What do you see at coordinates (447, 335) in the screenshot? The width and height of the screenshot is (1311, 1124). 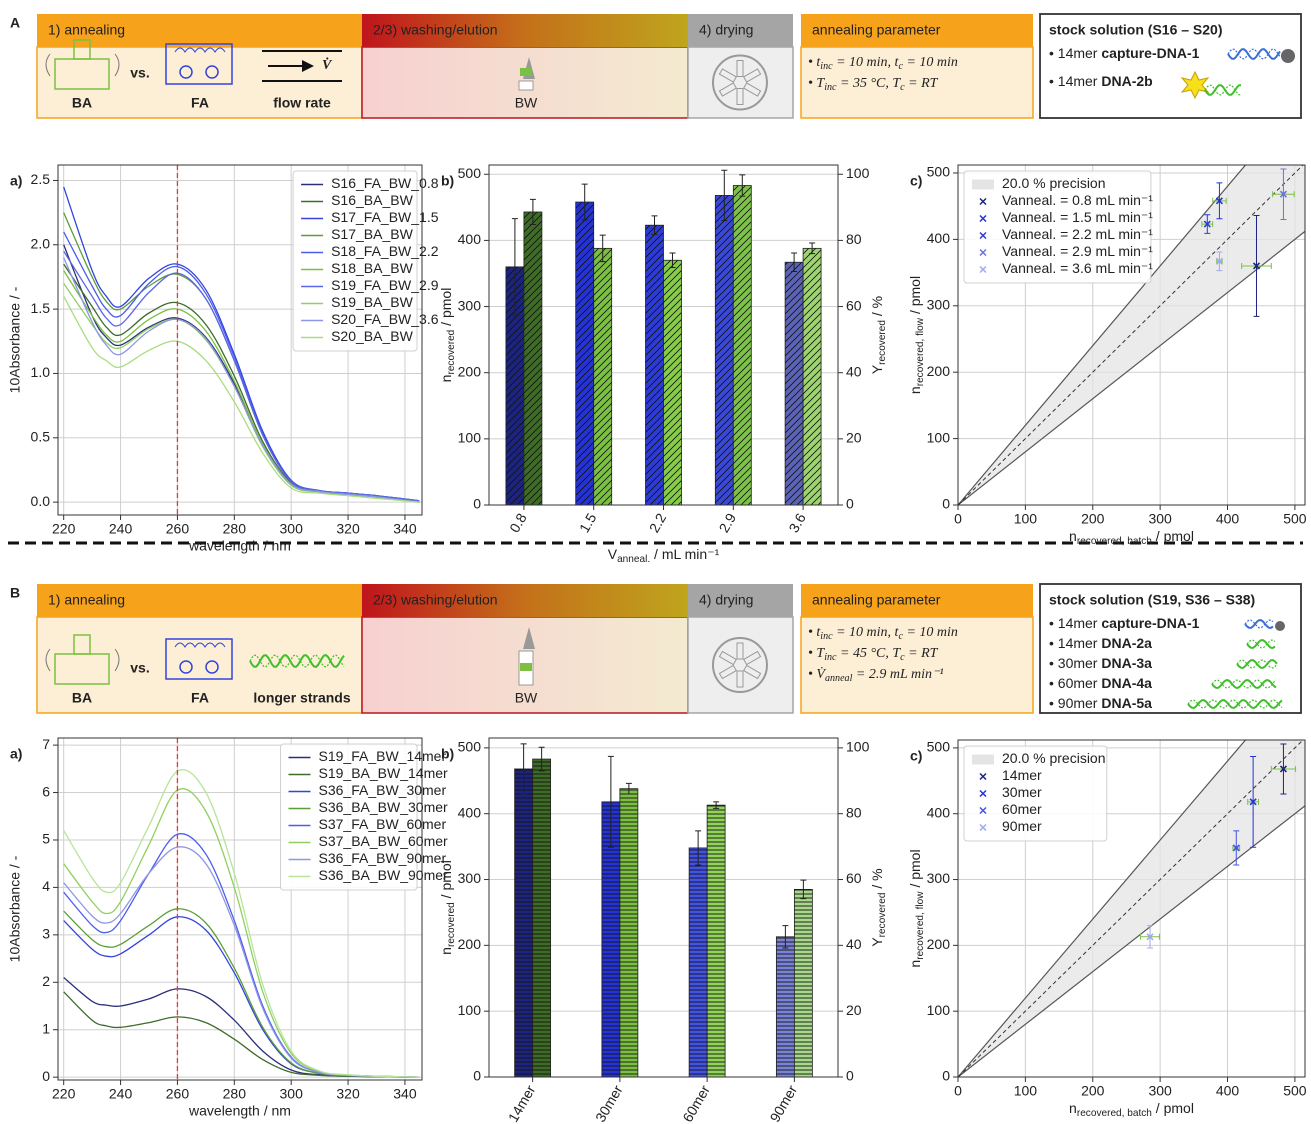 I see `y-axis-label: nrecovered / pmol` at bounding box center [447, 335].